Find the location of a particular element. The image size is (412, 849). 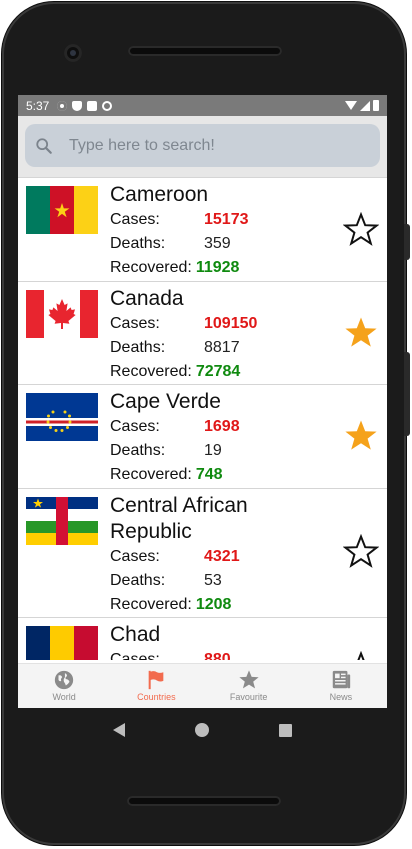

cell-signal-icon is located at coordinates (365, 105).